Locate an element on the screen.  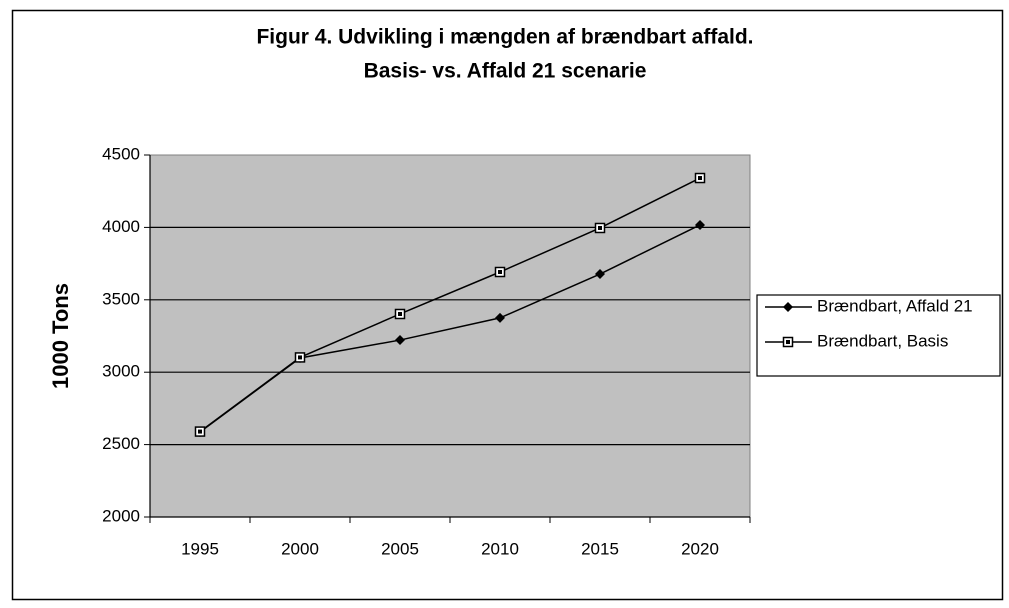
x-tick-label: 2010 is located at coordinates (500, 548).